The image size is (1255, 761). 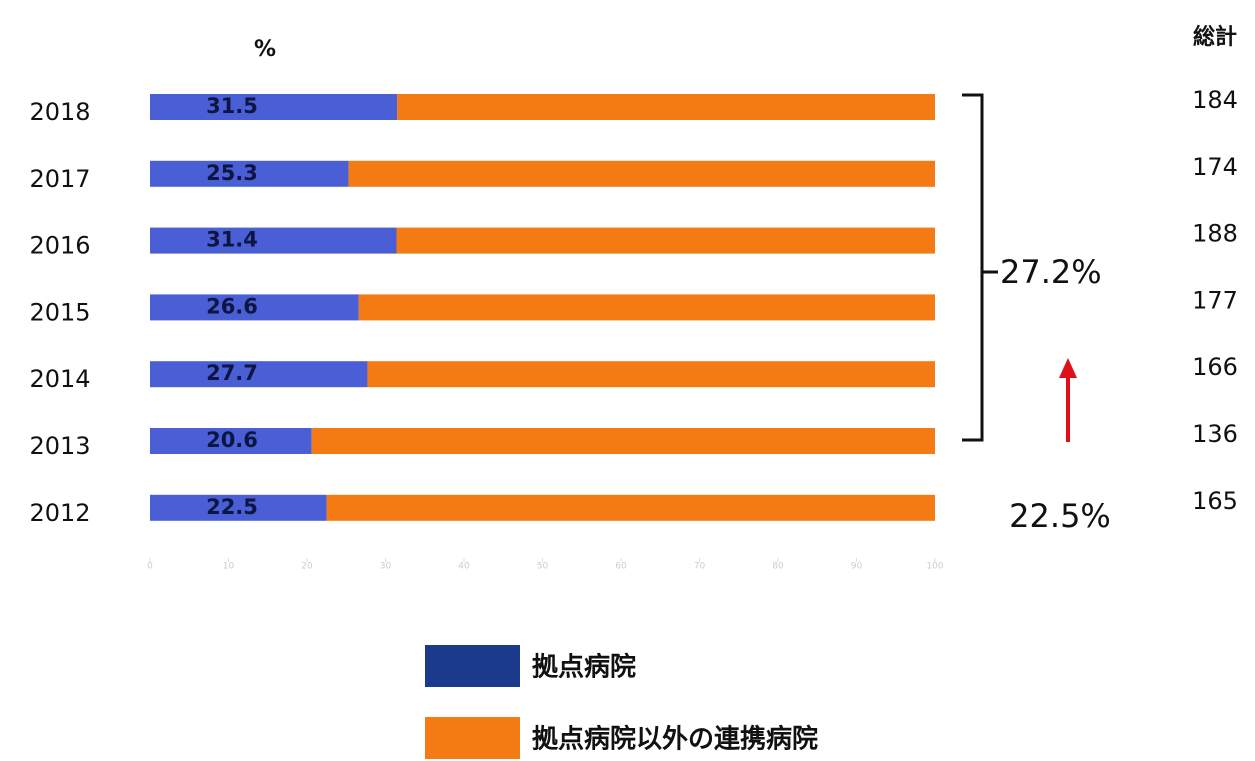 I want to click on x-tick-label: 50, so click(x=543, y=567).